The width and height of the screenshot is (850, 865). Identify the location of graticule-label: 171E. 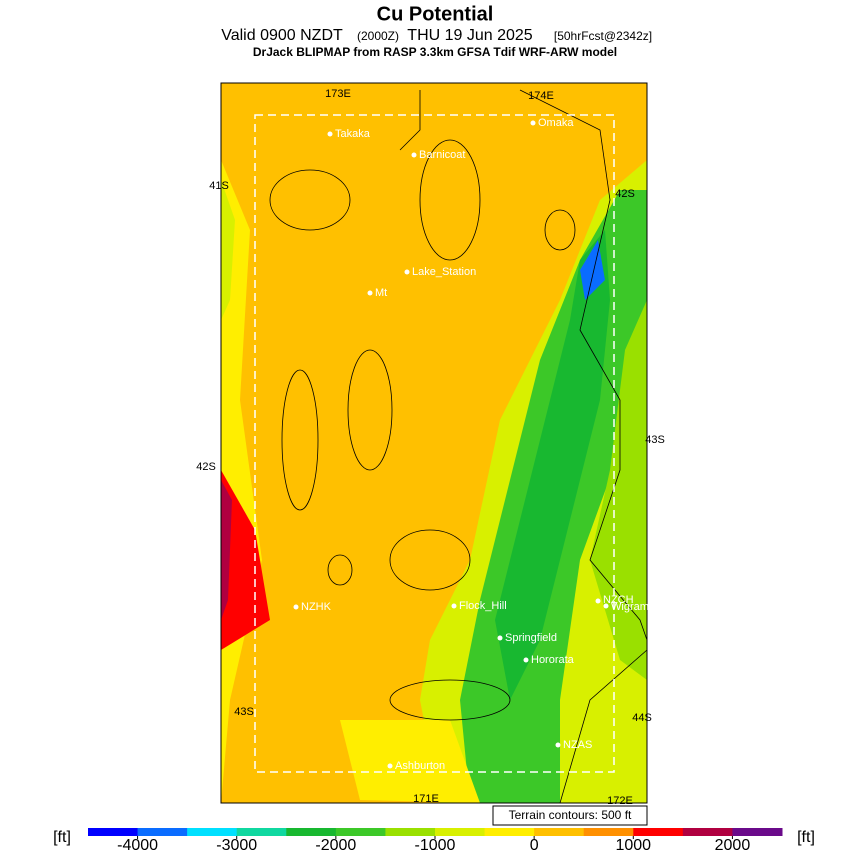
(426, 799).